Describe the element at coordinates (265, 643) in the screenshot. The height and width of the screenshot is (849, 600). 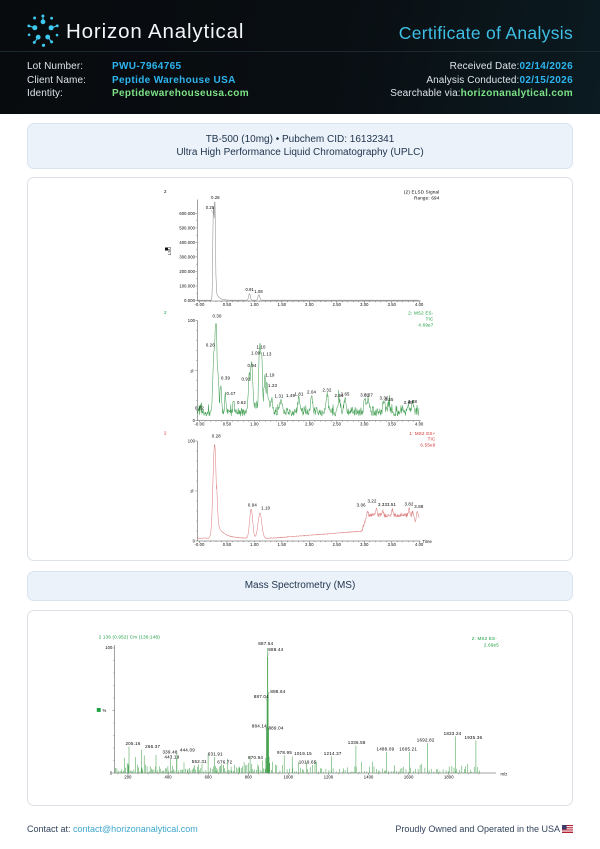
I see `svg-text: 887.54` at that location.